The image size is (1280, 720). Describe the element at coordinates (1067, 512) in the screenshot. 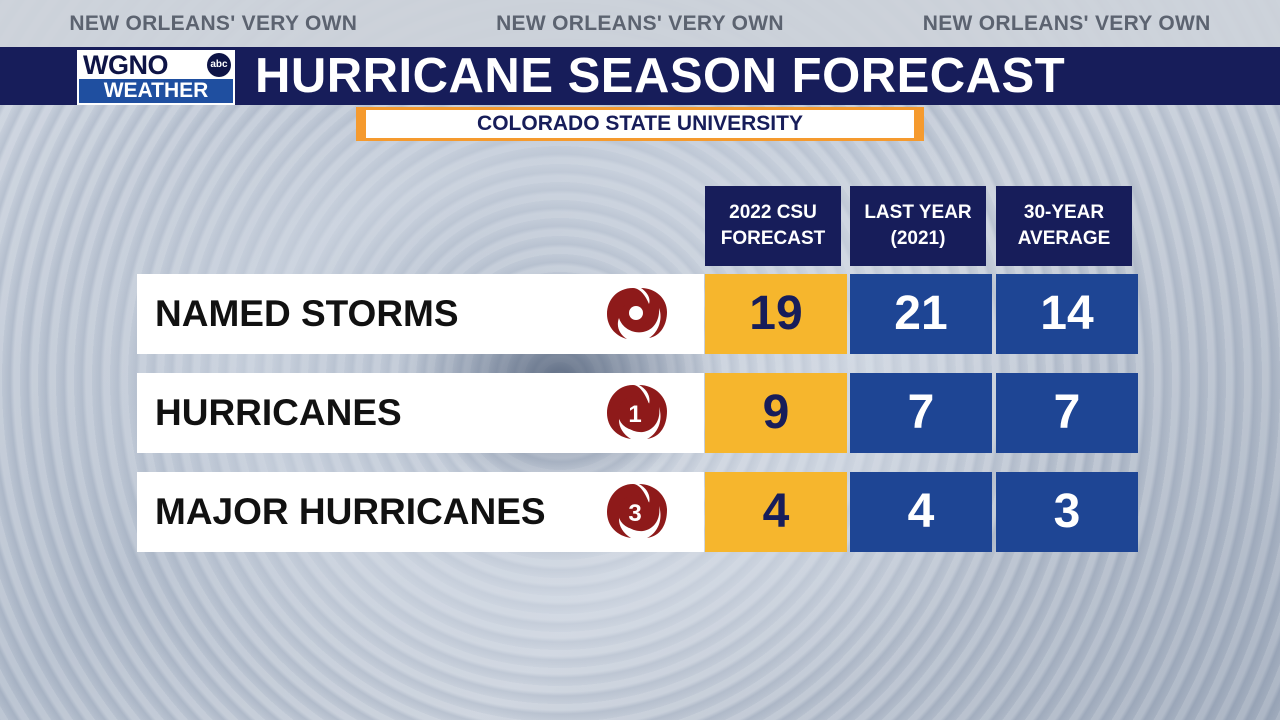

I see `cell-average: 3` at that location.